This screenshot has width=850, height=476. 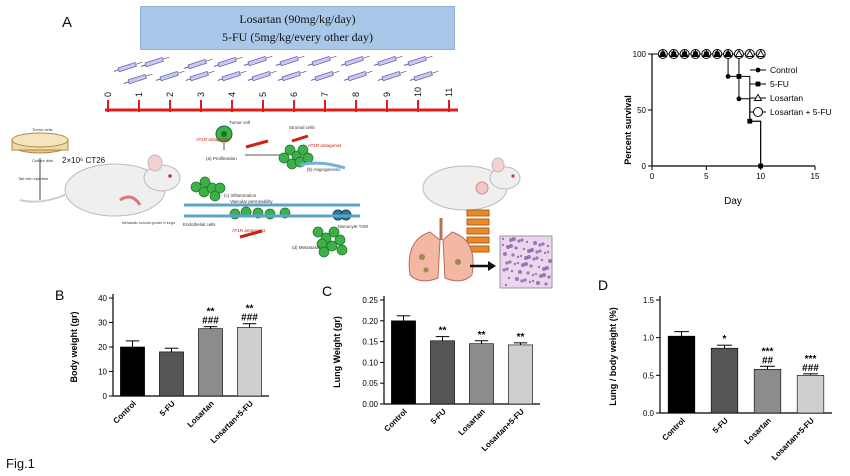 I want to click on y-axis-label: Body weight (gr), so click(x=74, y=347).